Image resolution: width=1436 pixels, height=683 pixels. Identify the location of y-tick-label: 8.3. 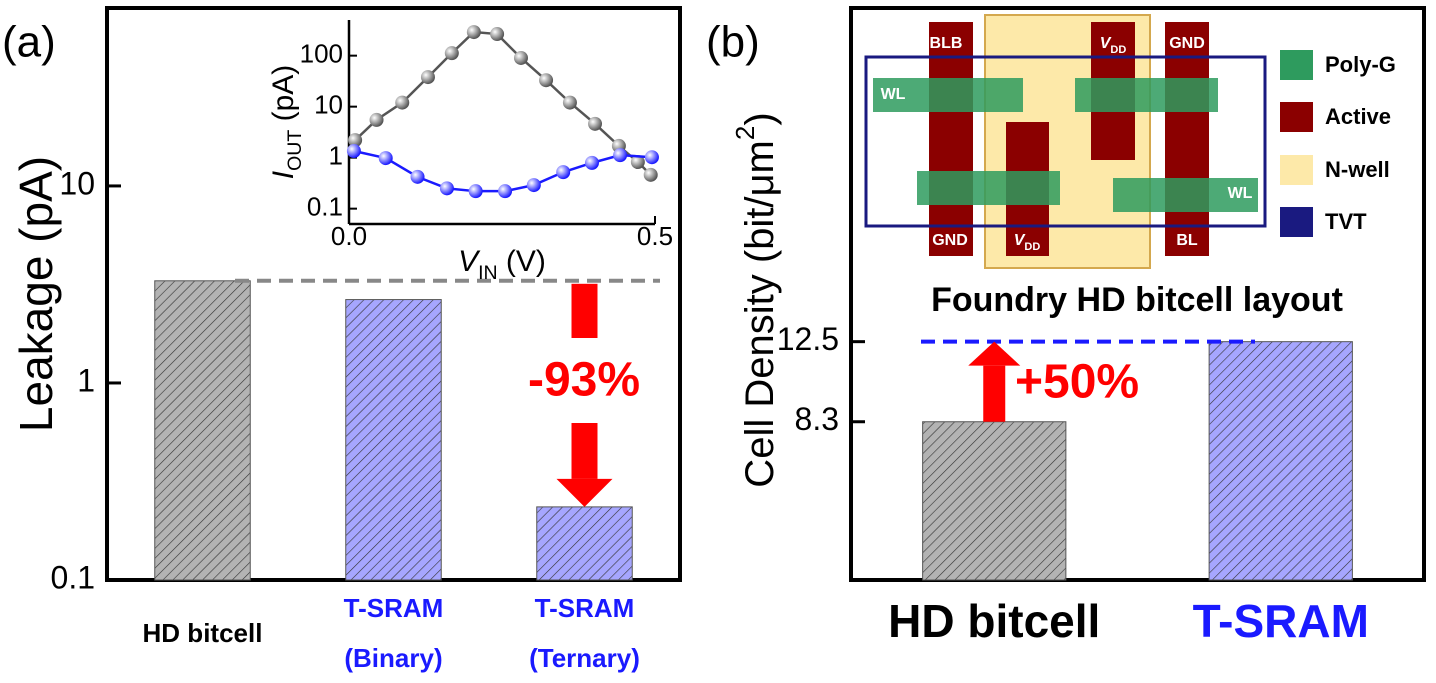
(817, 419).